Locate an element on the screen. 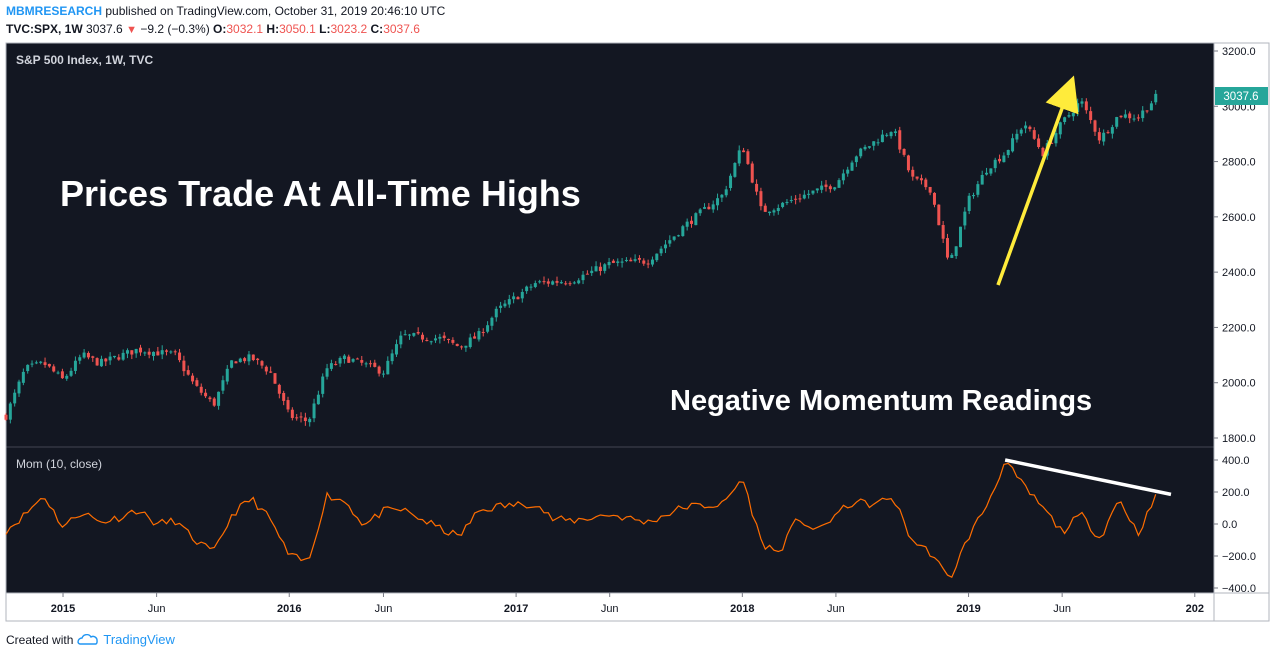 The height and width of the screenshot is (658, 1274). uptrend-arrow is located at coordinates (1037, 180).